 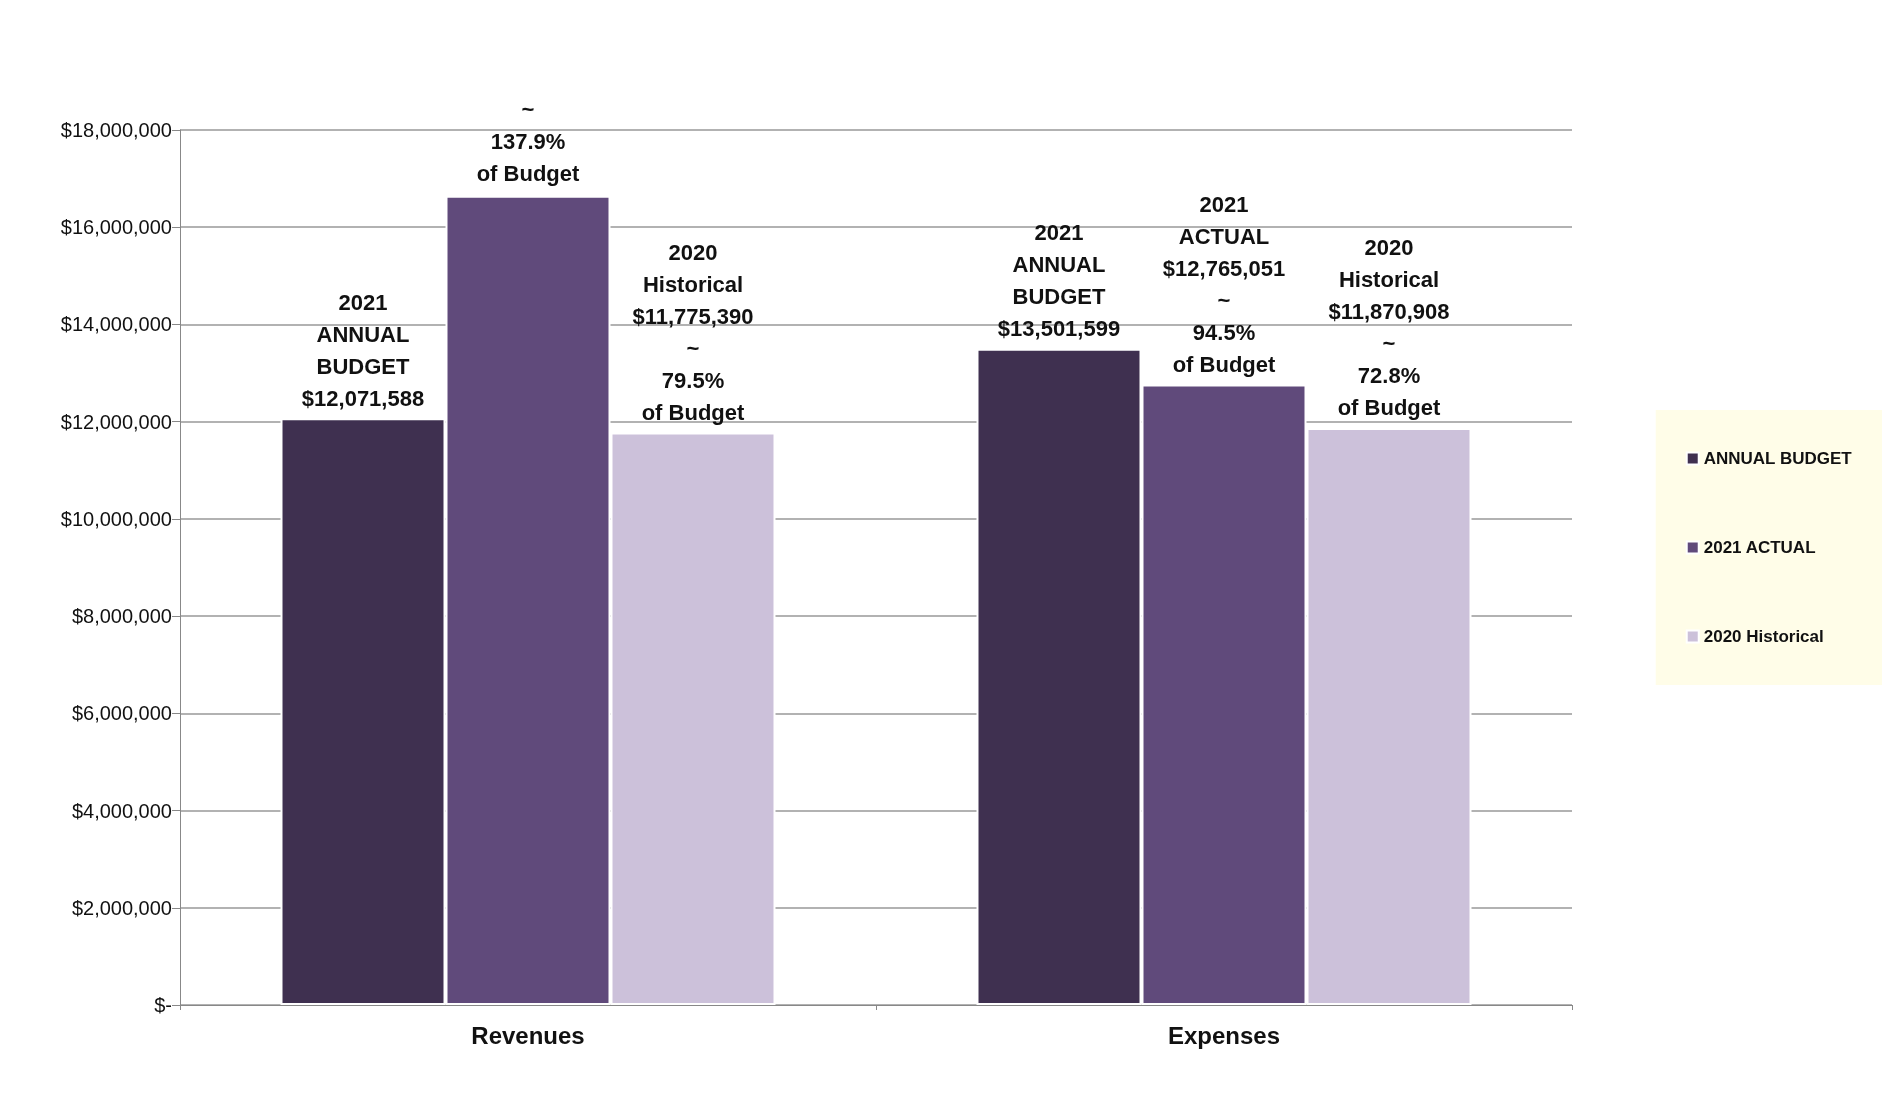 What do you see at coordinates (363, 350) in the screenshot?
I see `data-label: 2021 ANNUAL BUDGET $12,071,588` at bounding box center [363, 350].